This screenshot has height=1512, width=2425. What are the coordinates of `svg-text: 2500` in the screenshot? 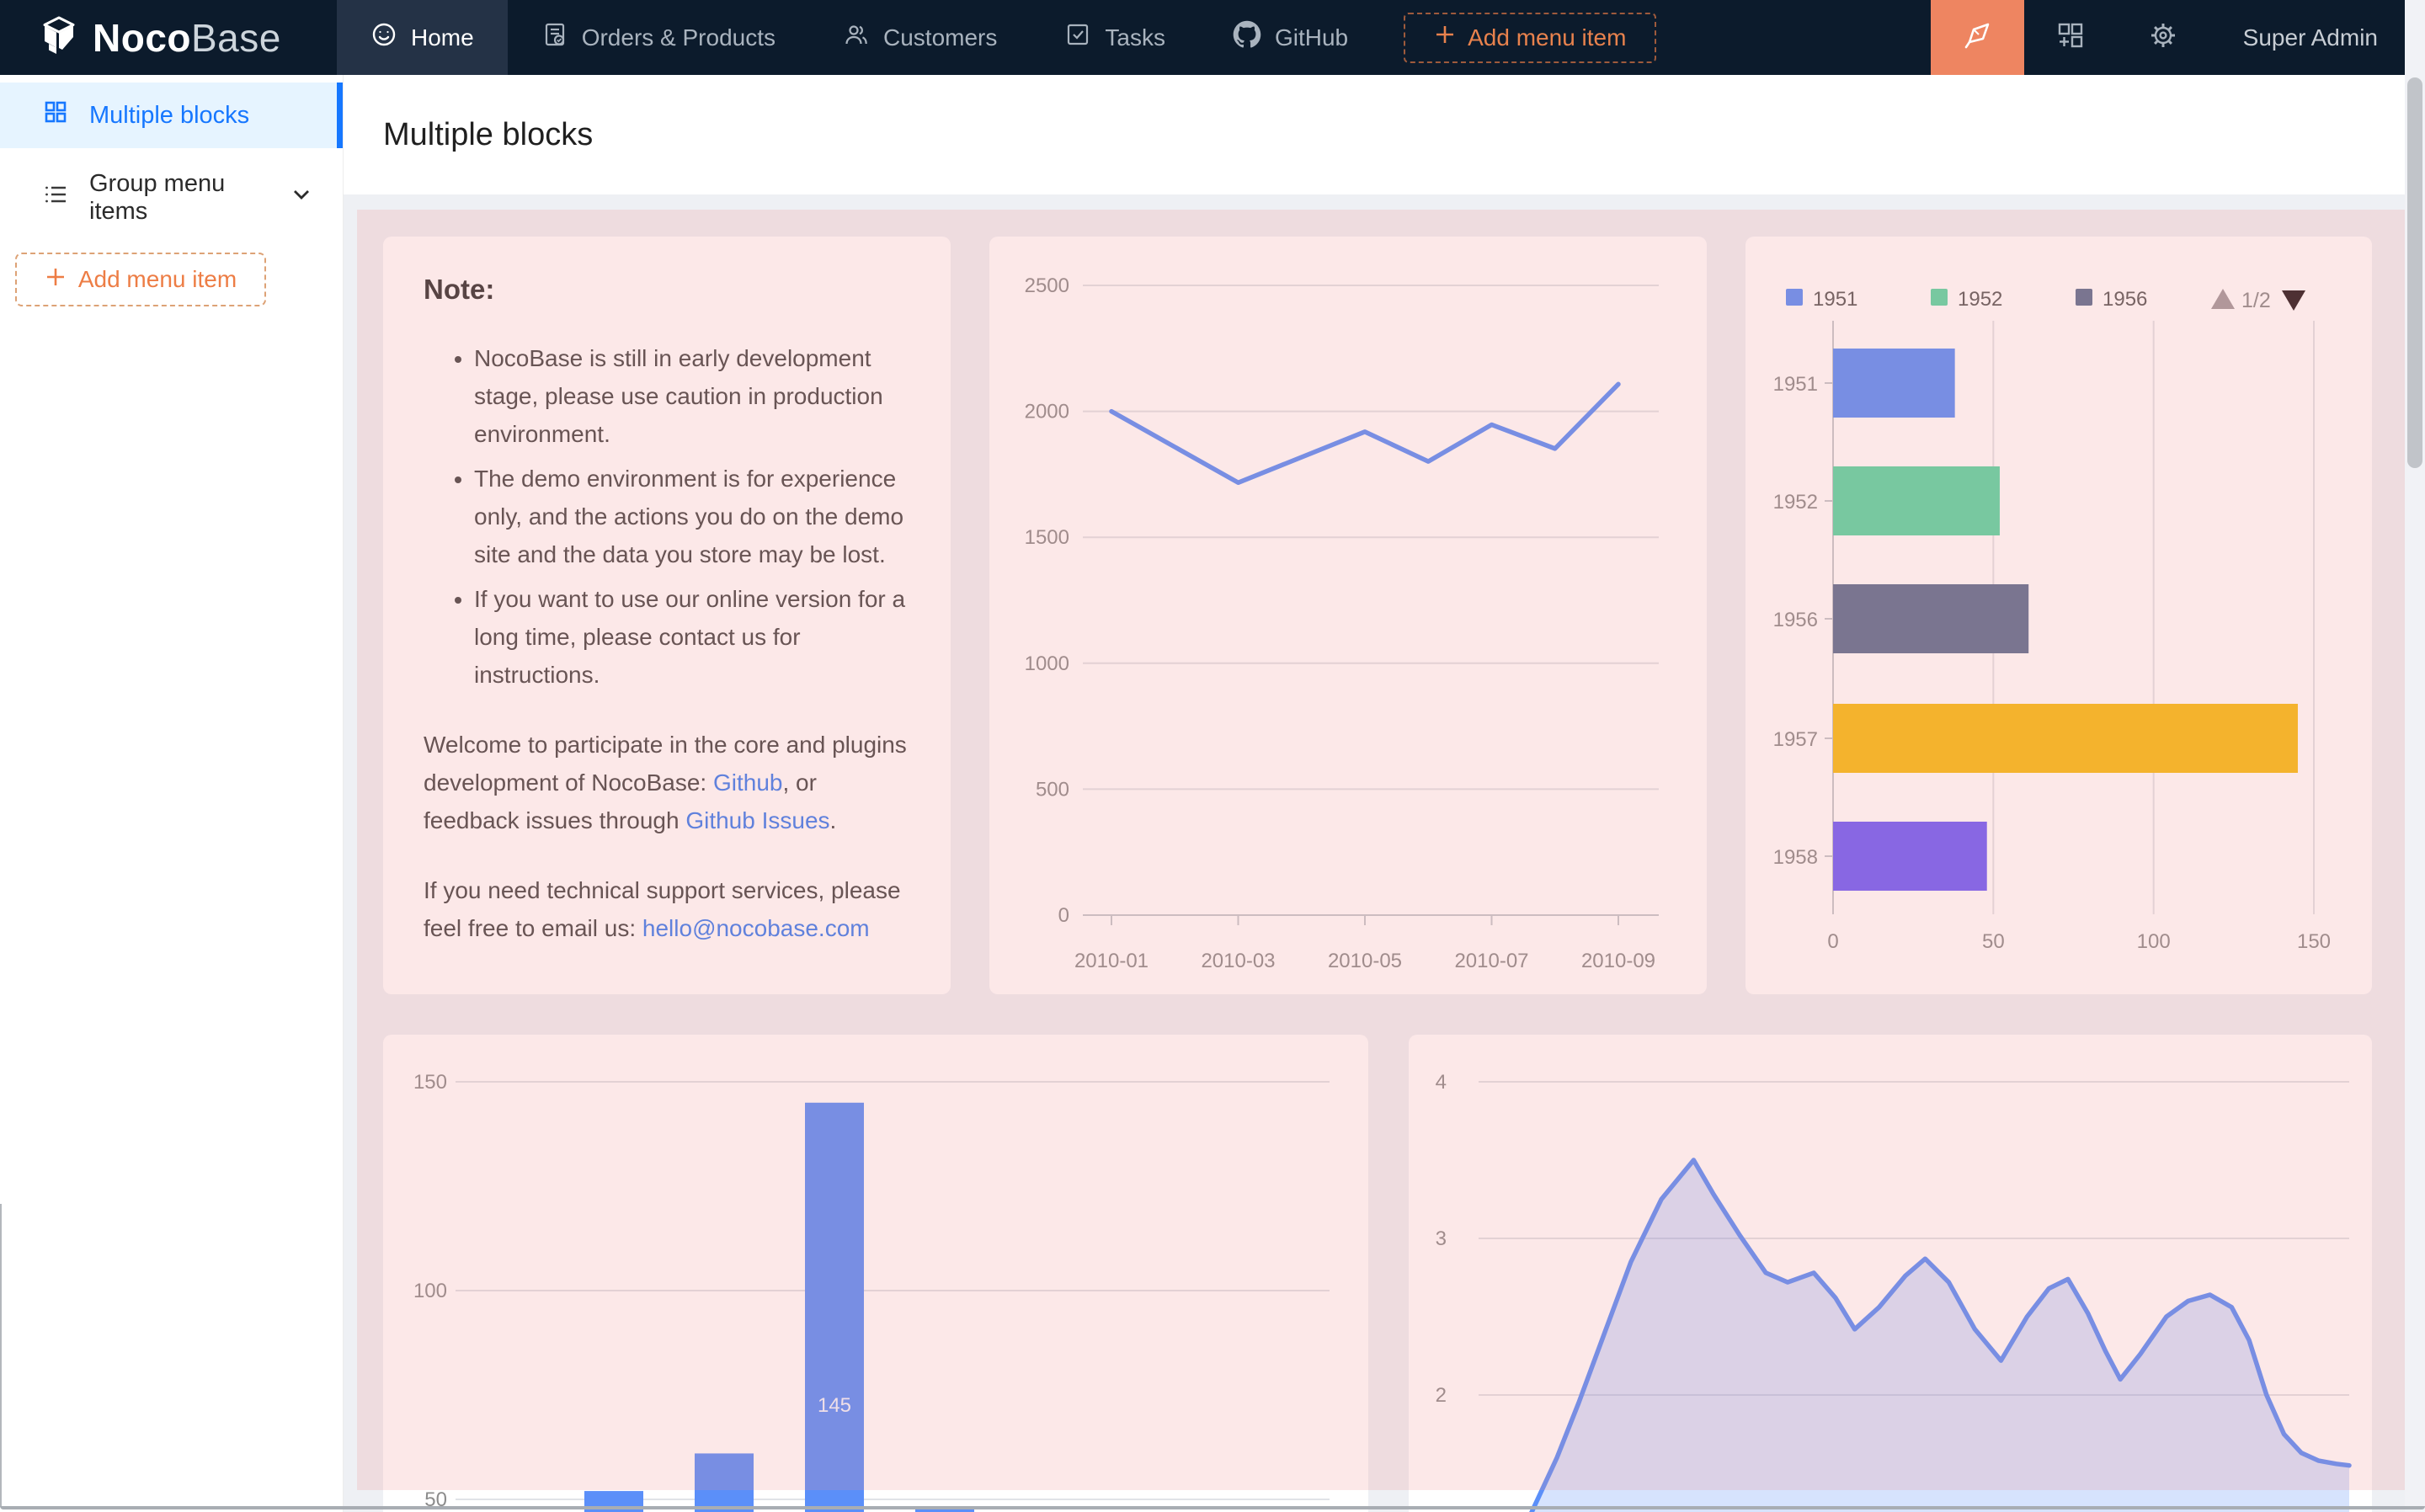 It's located at (1047, 286).